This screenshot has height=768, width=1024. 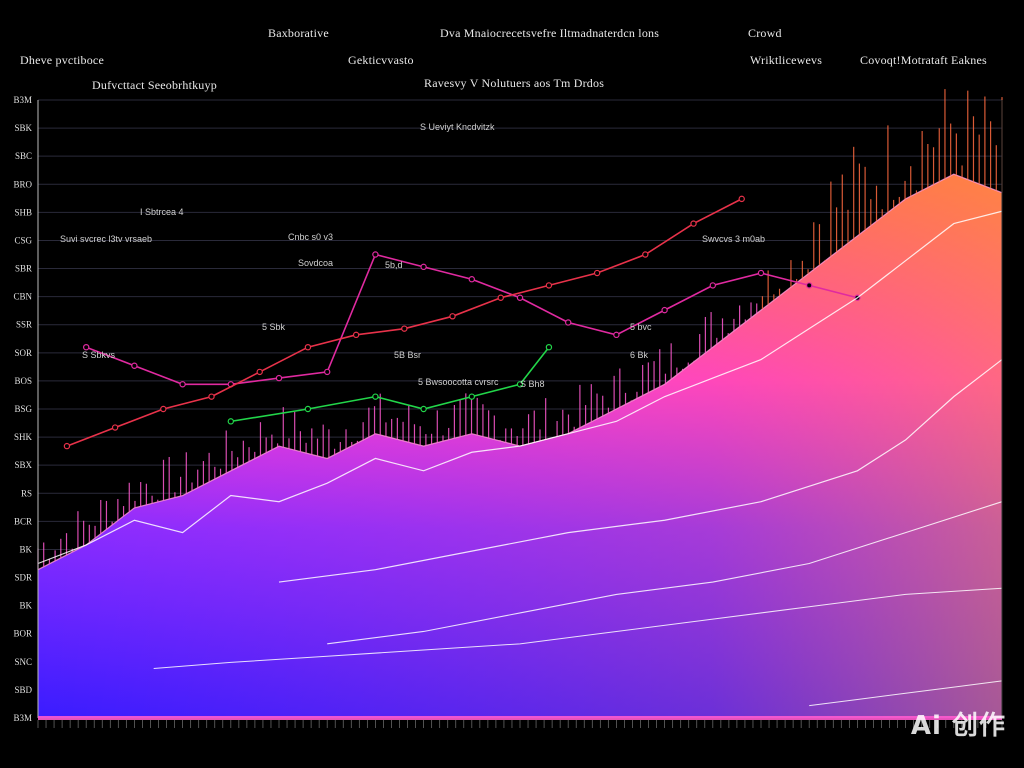 I want to click on header-label-8: Dufvcttact Seeobrhtkuyp, so click(x=154, y=85).